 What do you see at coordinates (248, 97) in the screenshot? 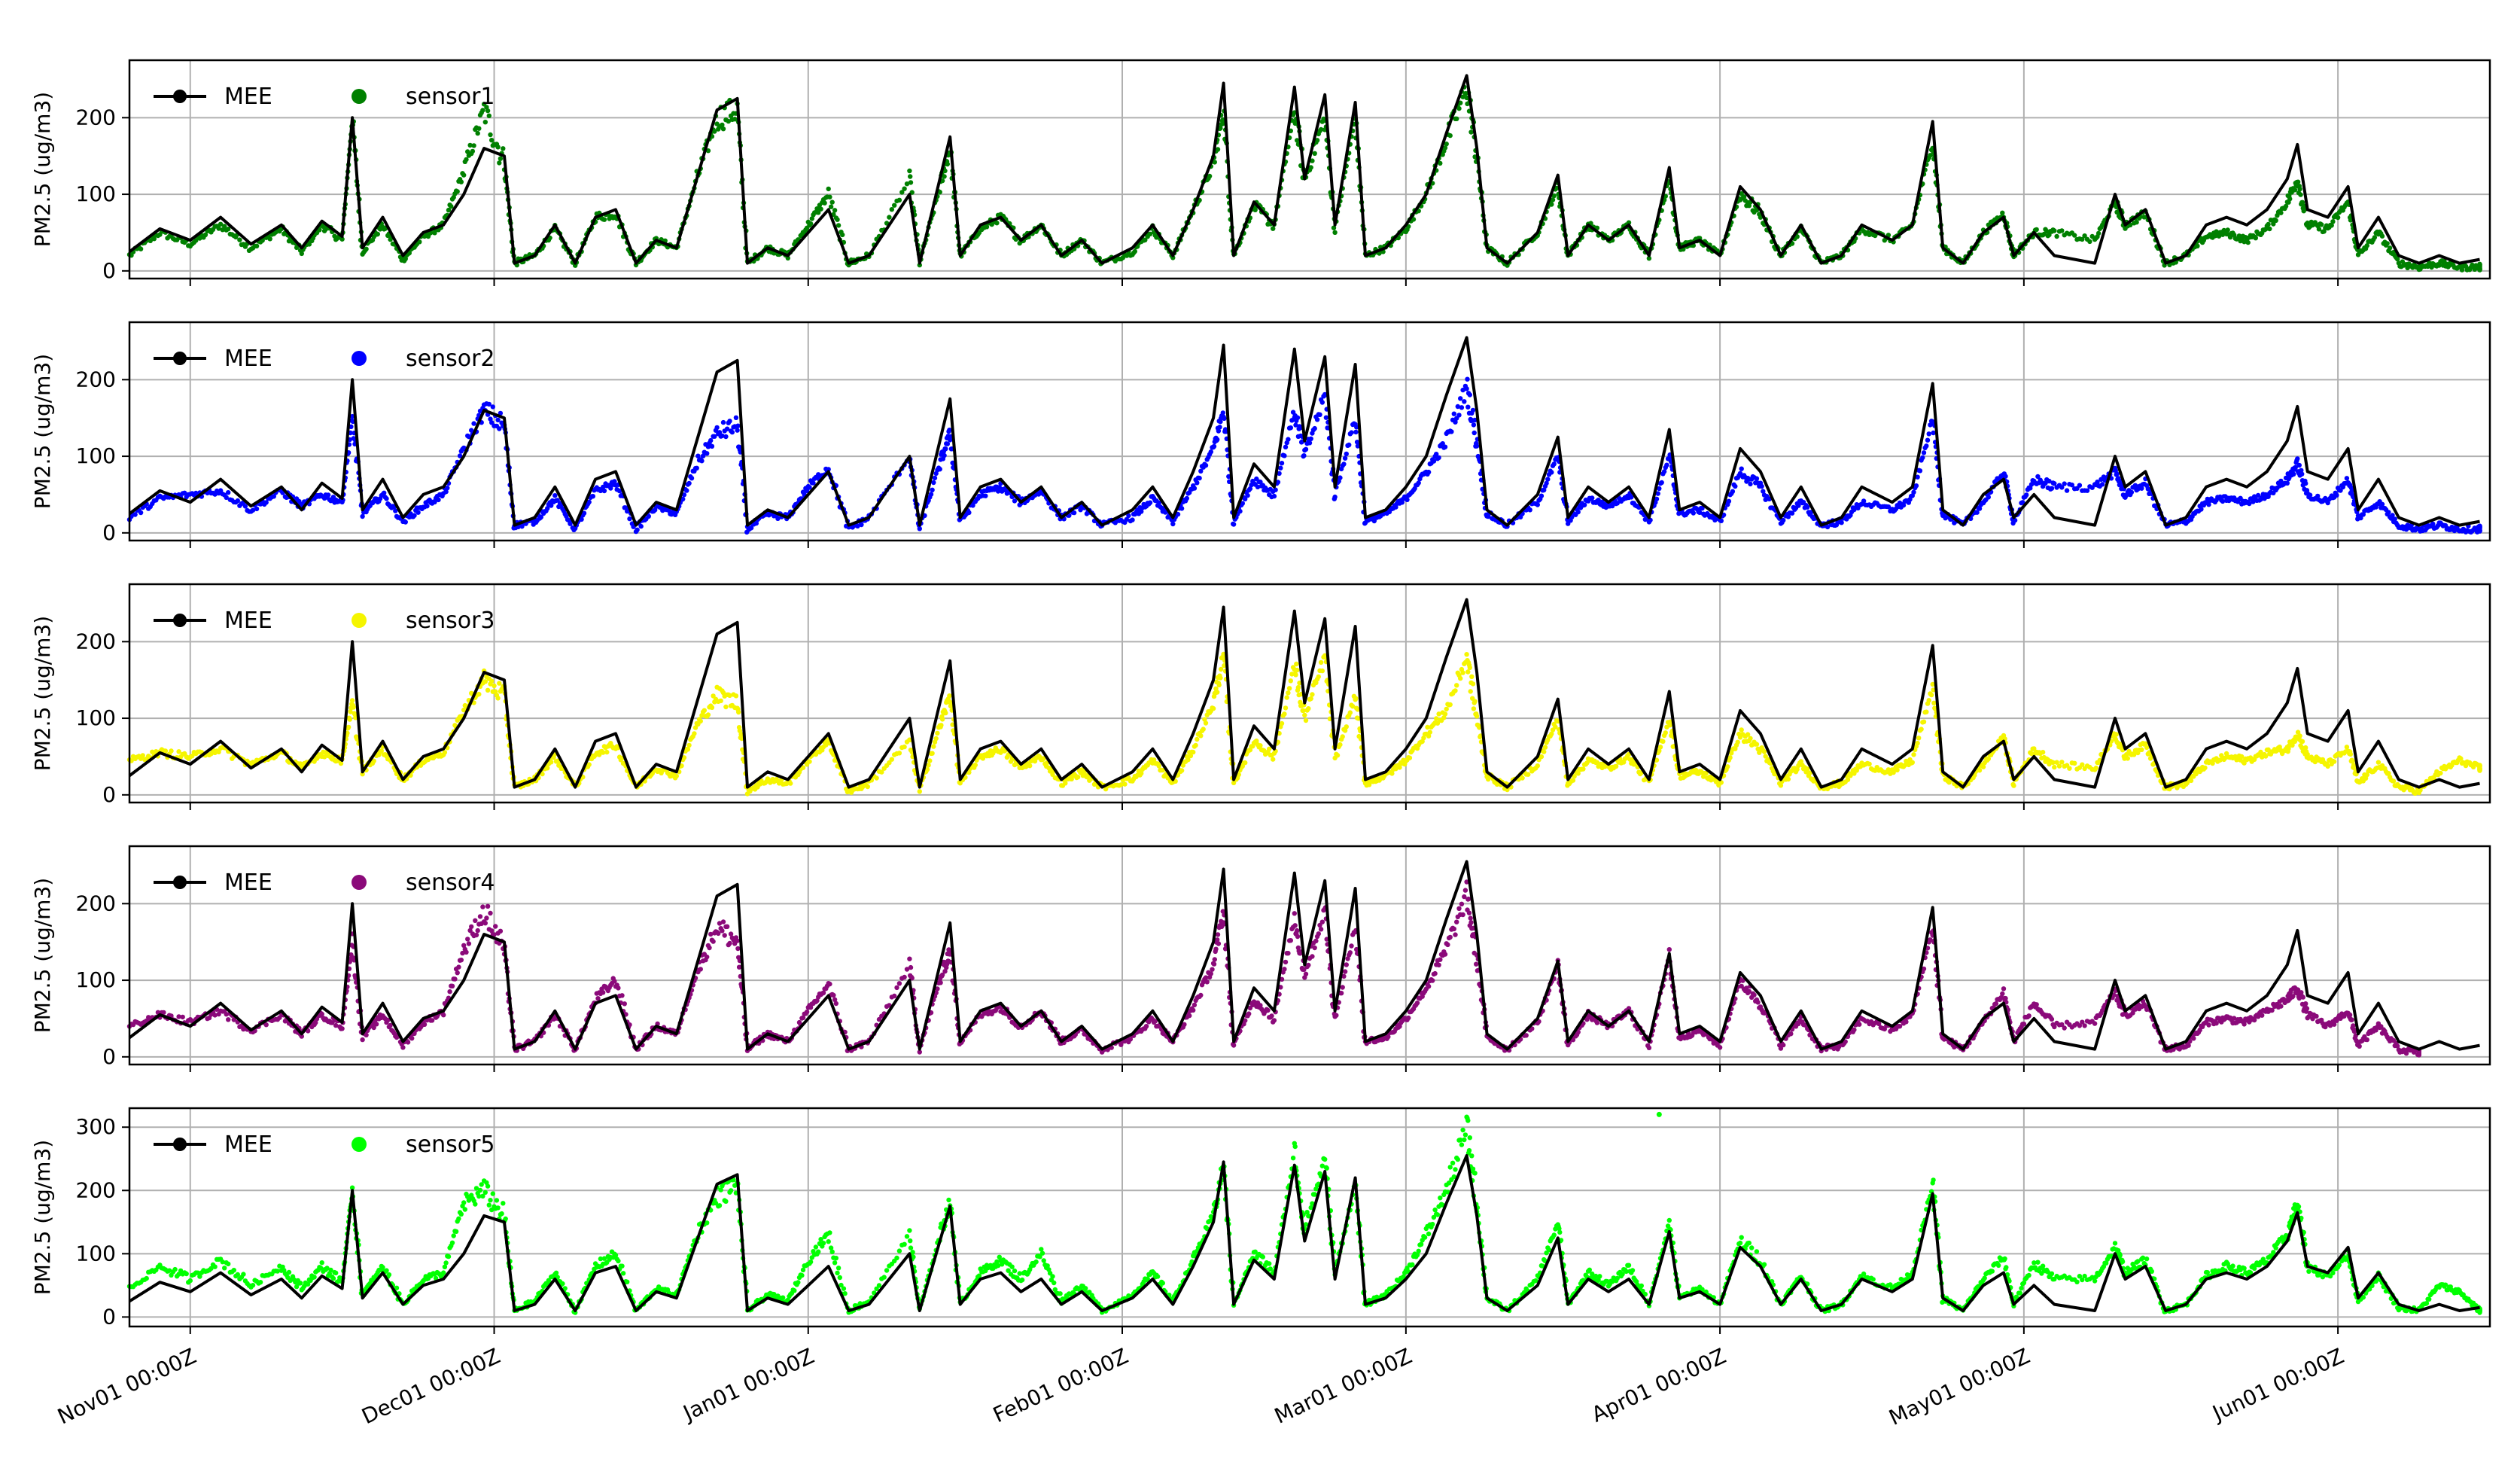
I see `legend-mee-label: MEE` at bounding box center [248, 97].